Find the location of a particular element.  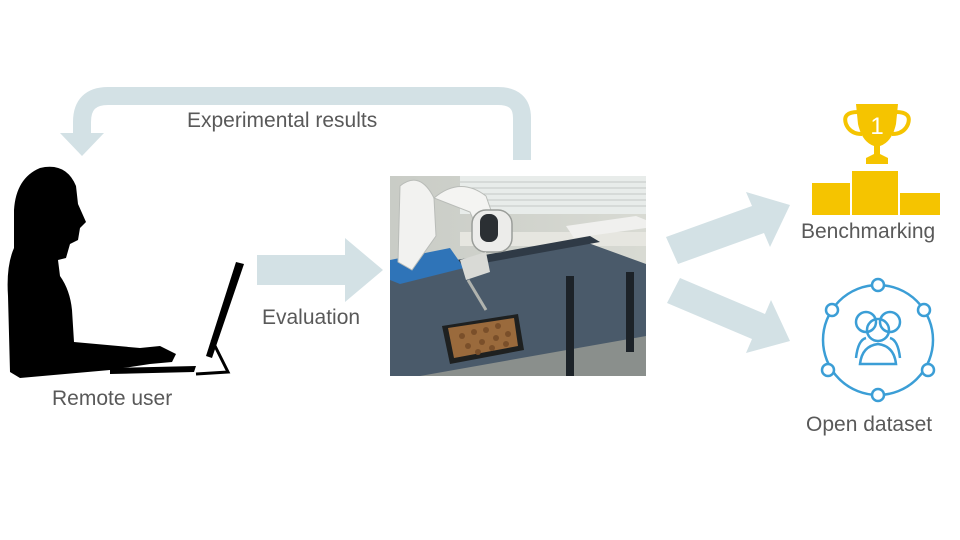

benchmark-arrow is located at coordinates (728, 228).